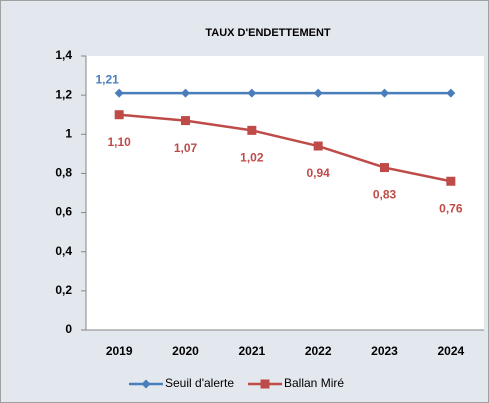 Image resolution: width=489 pixels, height=403 pixels. I want to click on data-label: 0,94, so click(318, 173).